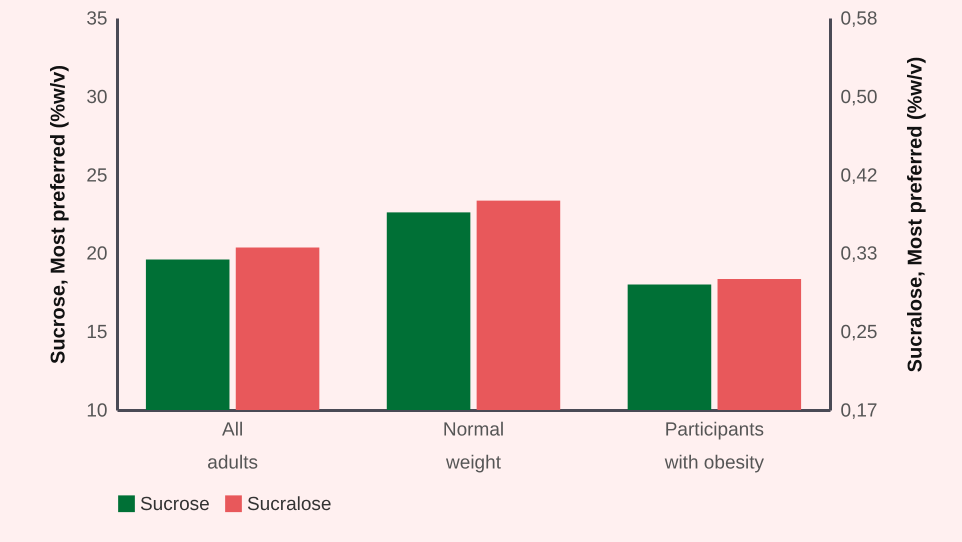 This screenshot has height=542, width=962. Describe the element at coordinates (859, 175) in the screenshot. I see `y2-tick-label: 0,42` at that location.